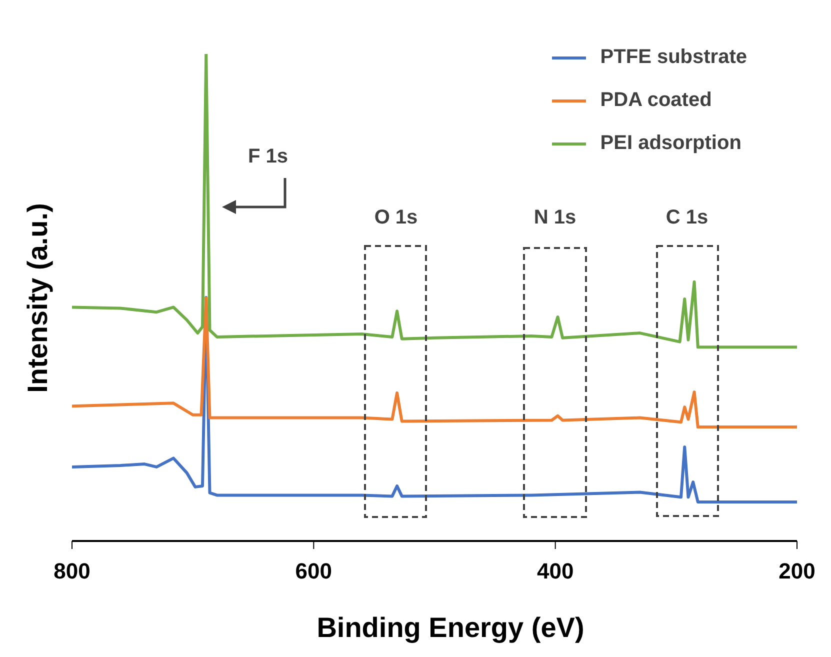 Image resolution: width=831 pixels, height=657 pixels. I want to click on annotation: F 1s, so click(268, 157).